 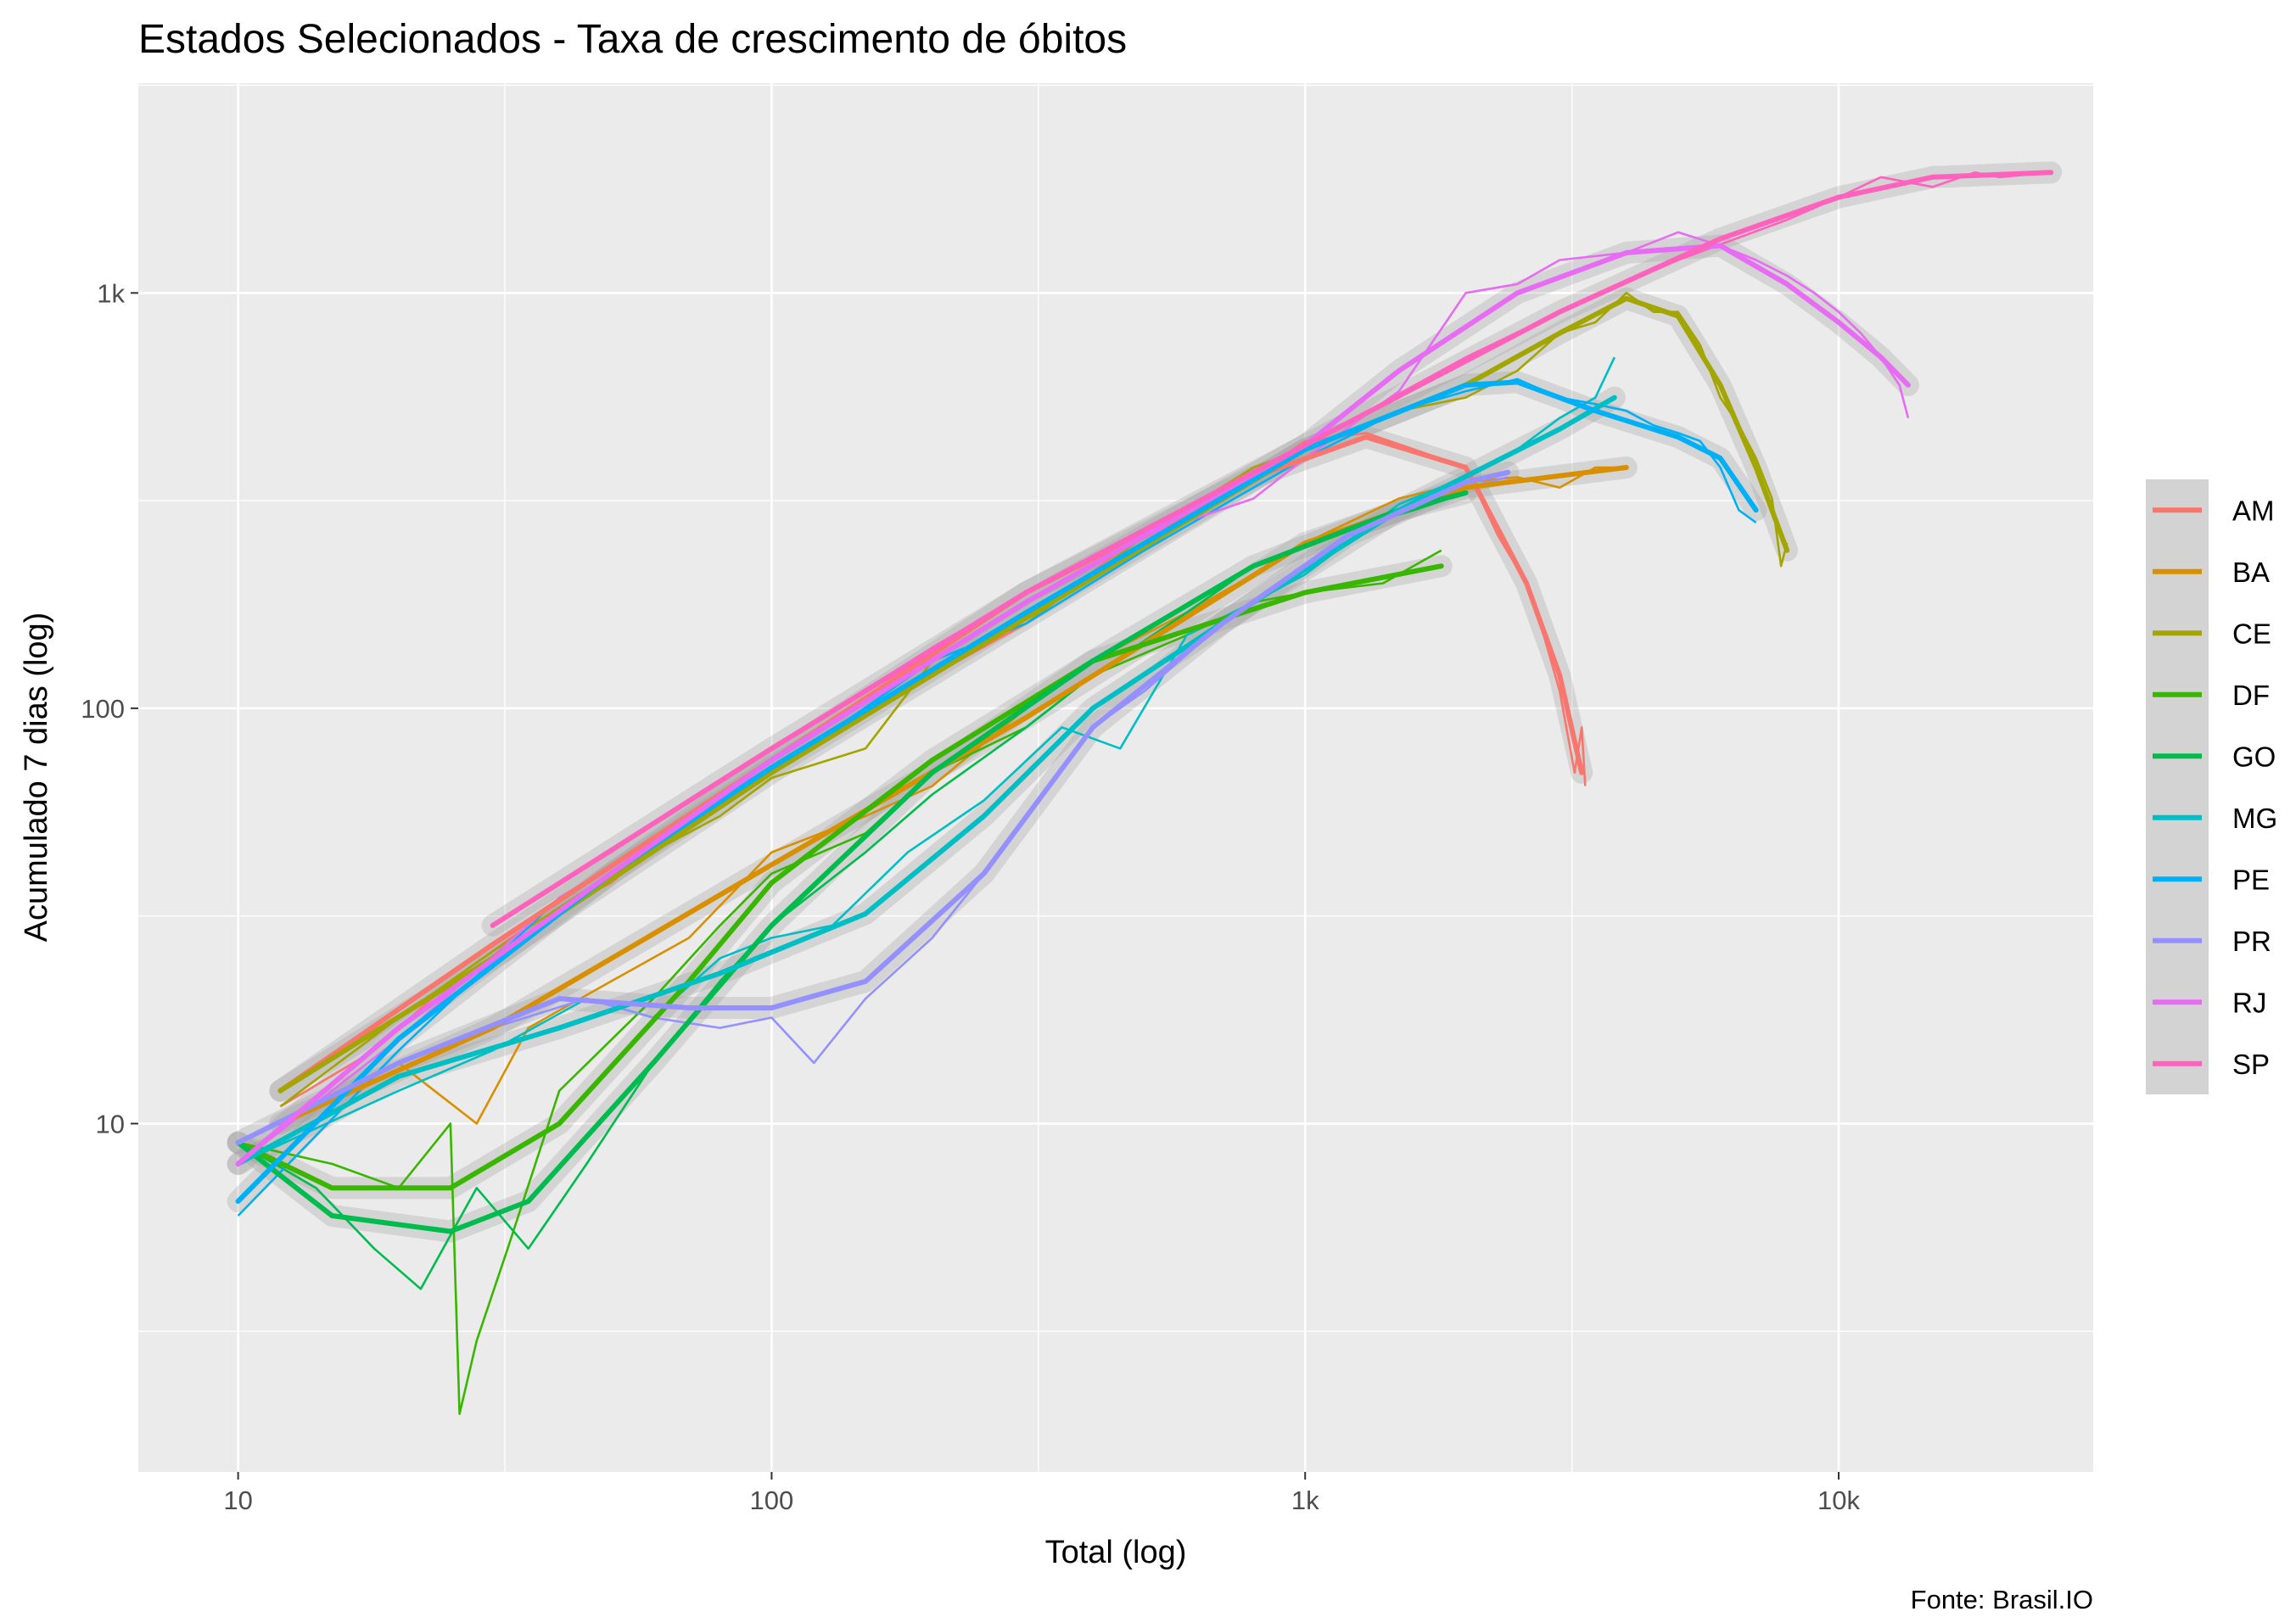 I want to click on legend-label-go: GO, so click(x=2254, y=756).